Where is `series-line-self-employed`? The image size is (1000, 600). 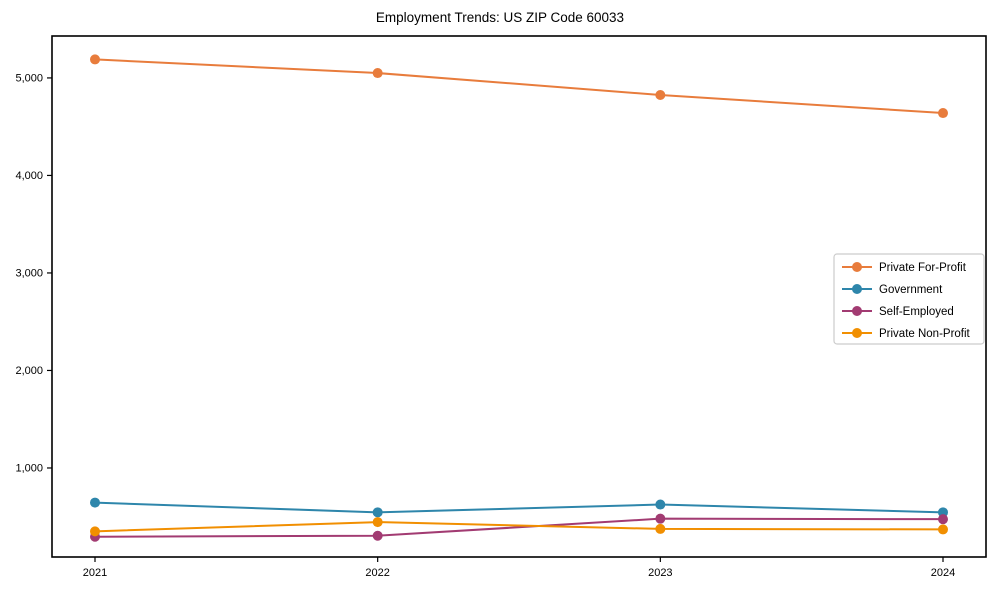 series-line-self-employed is located at coordinates (519, 527).